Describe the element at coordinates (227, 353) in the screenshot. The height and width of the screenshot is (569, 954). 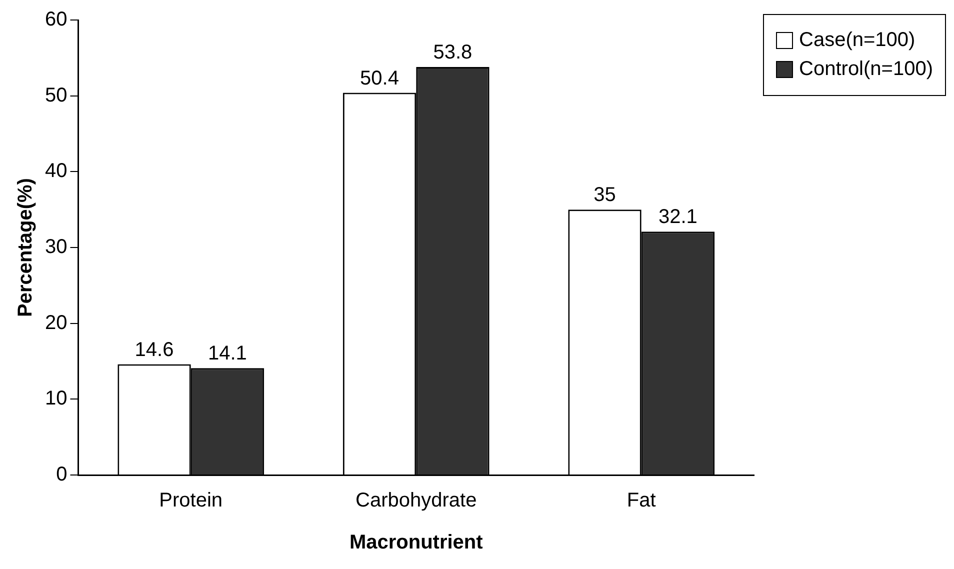
I see `data-label: 14.1` at that location.